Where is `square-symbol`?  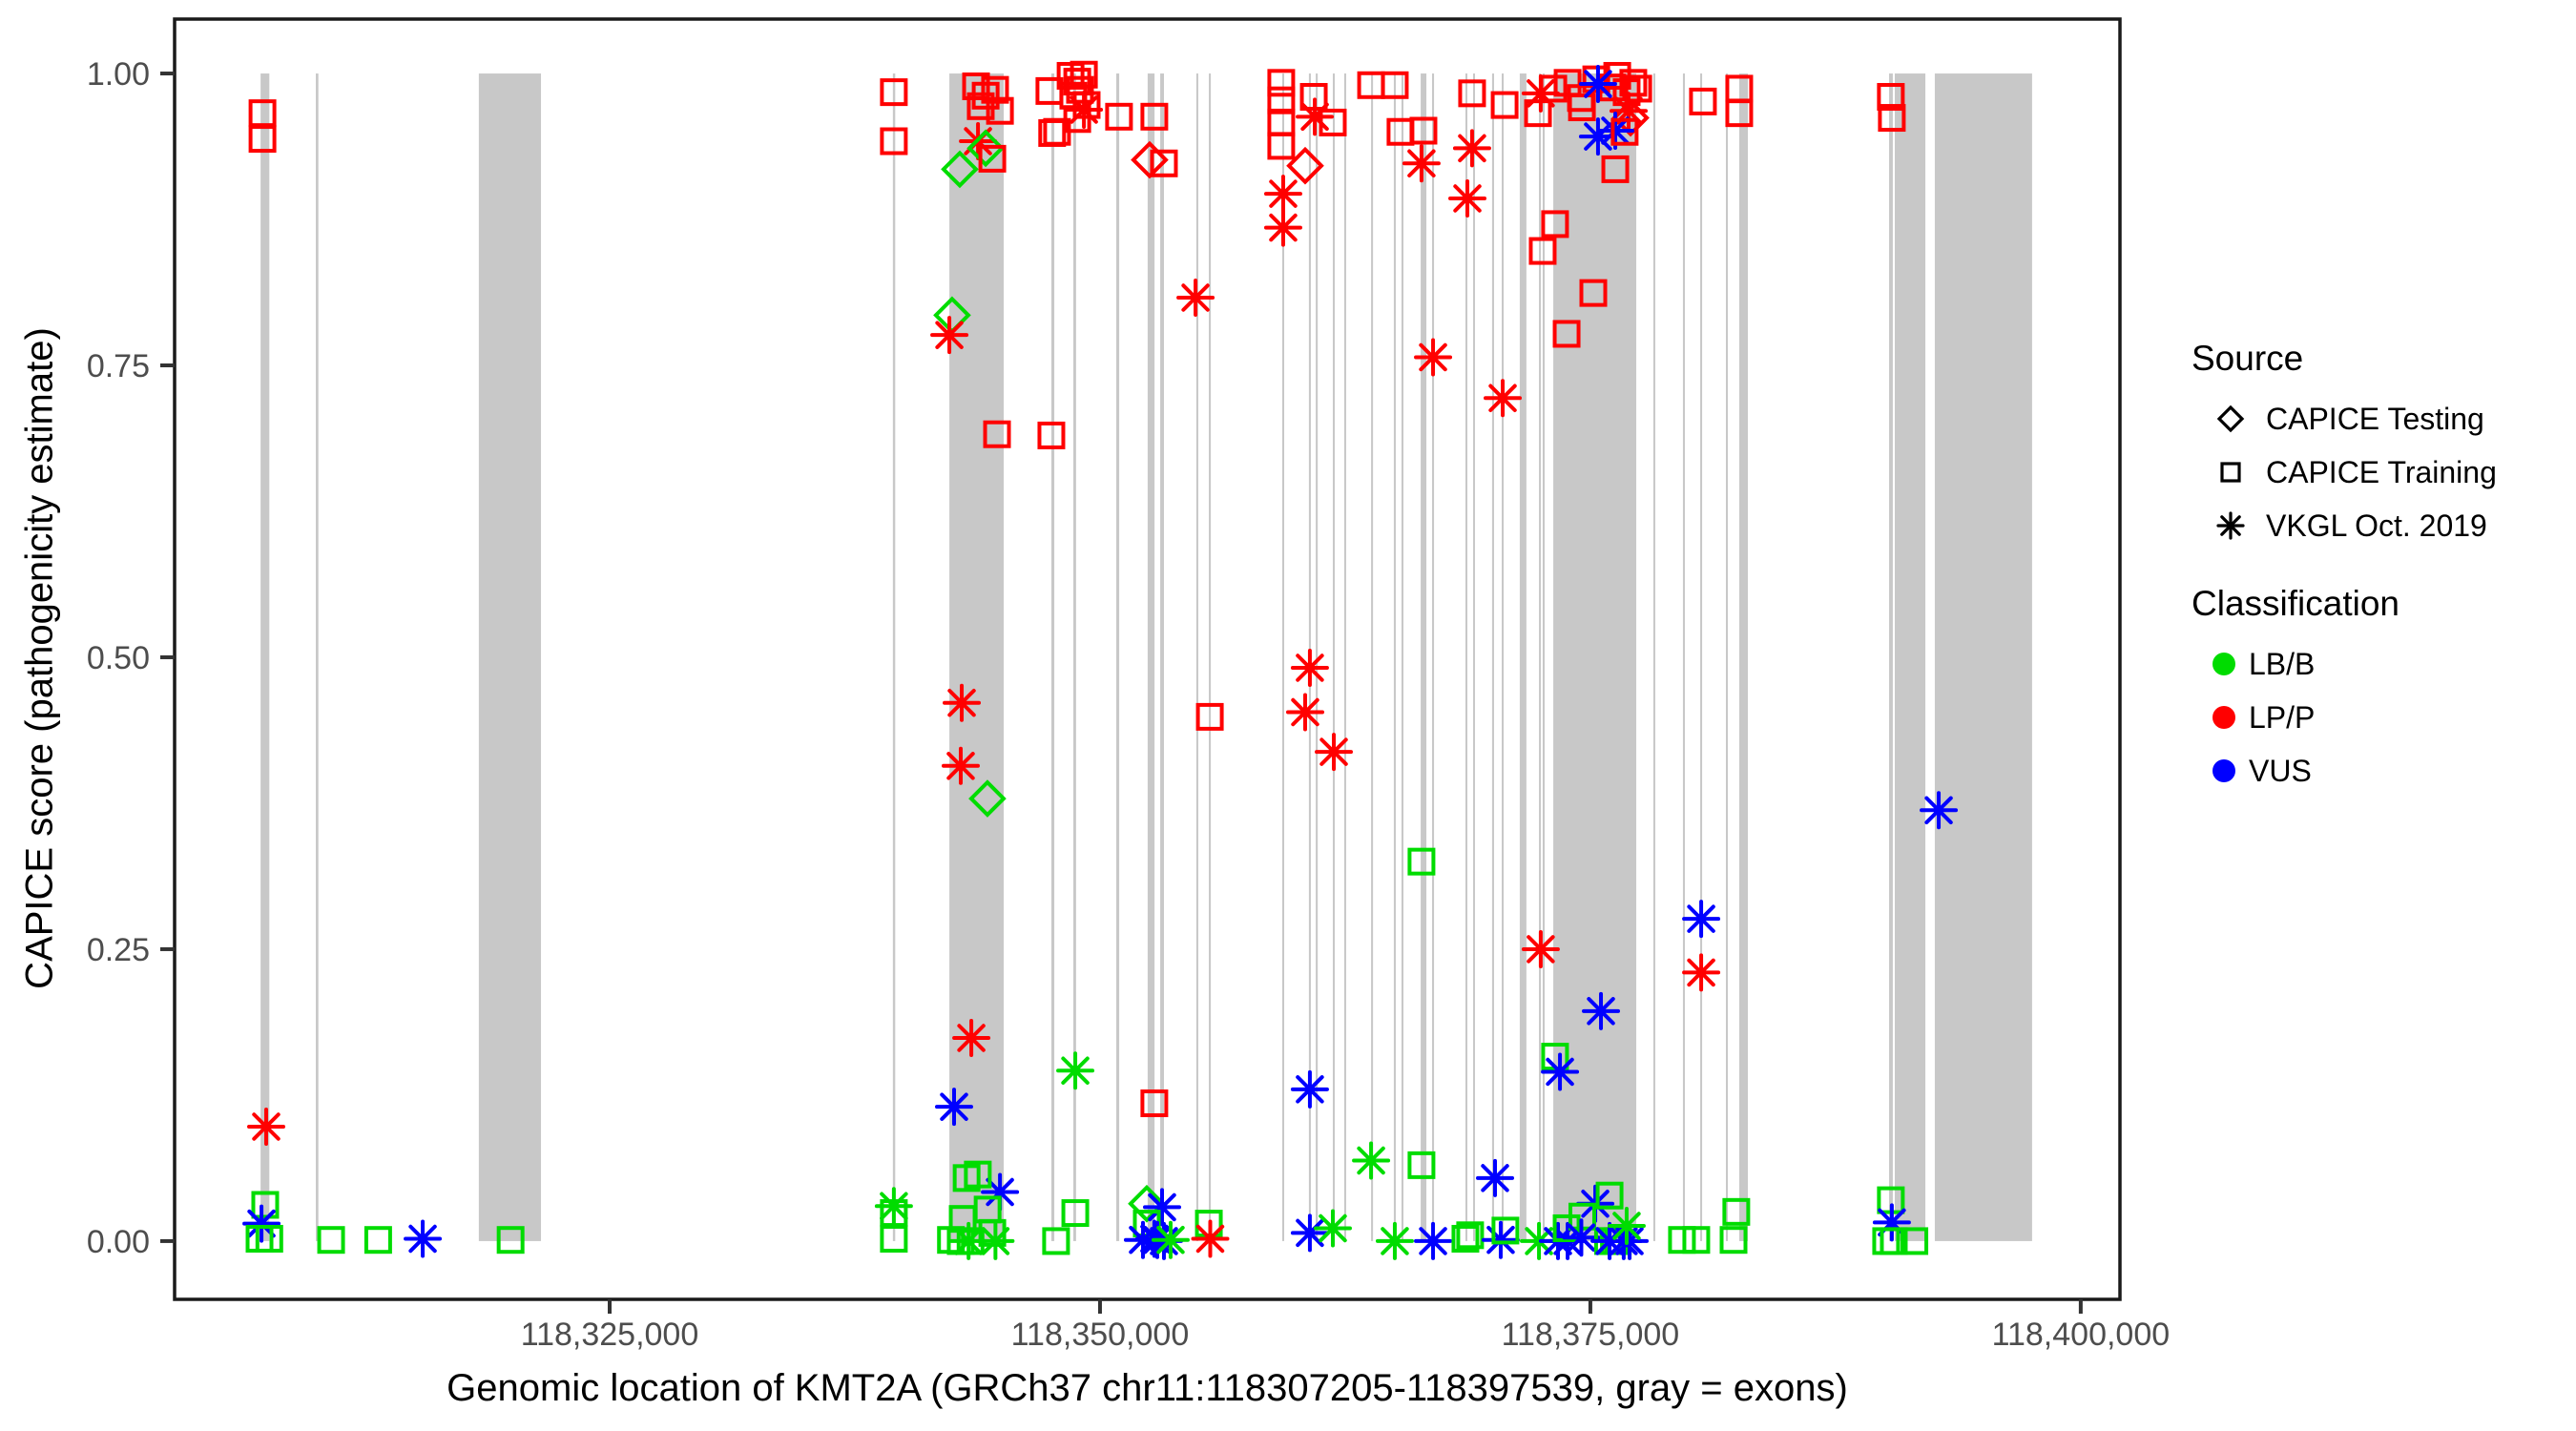
square-symbol is located at coordinates (2231, 472).